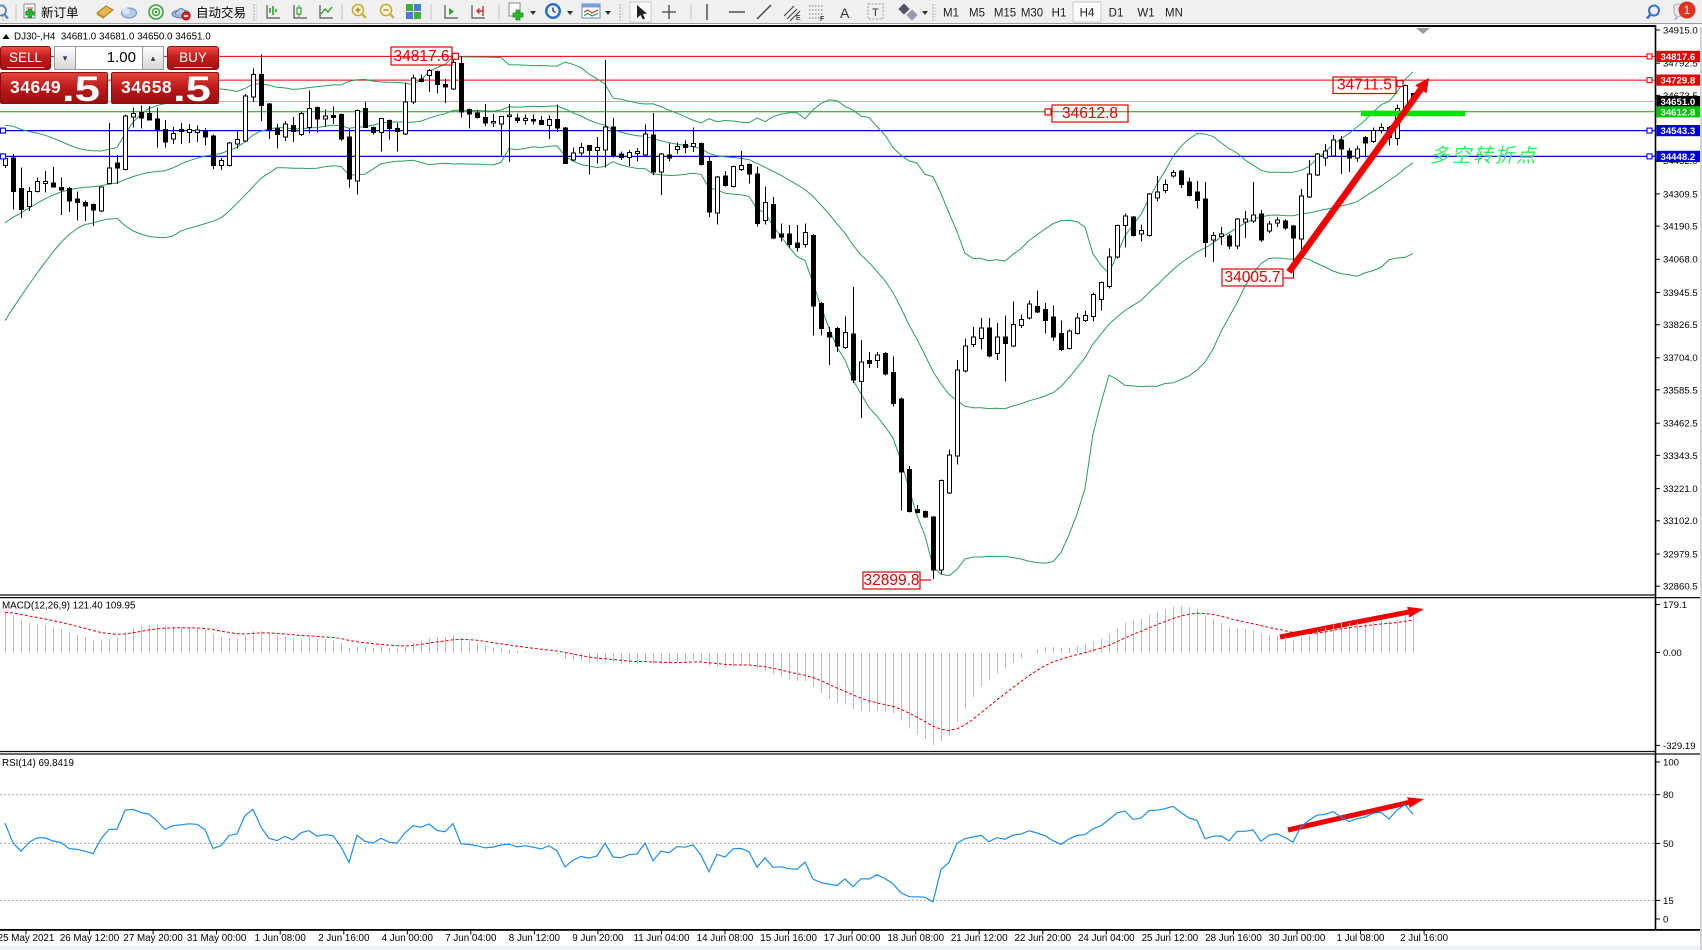 The height and width of the screenshot is (950, 1702). Describe the element at coordinates (845, 13) in the screenshot. I see `svg-text: A` at that location.